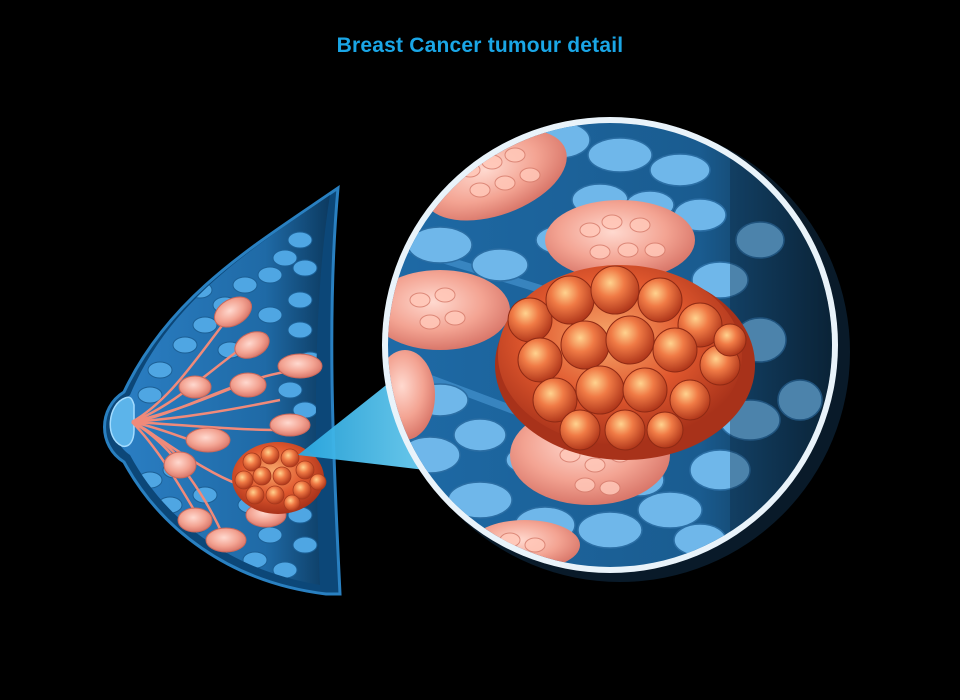  What do you see at coordinates (279, 478) in the screenshot?
I see `tumour-small` at bounding box center [279, 478].